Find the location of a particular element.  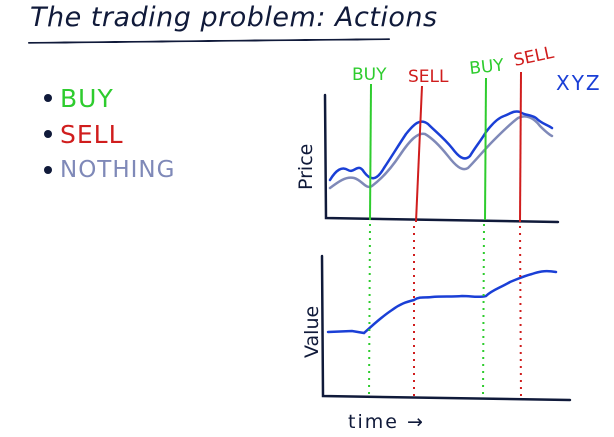

action-item-sell: SELL is located at coordinates (109, 134).